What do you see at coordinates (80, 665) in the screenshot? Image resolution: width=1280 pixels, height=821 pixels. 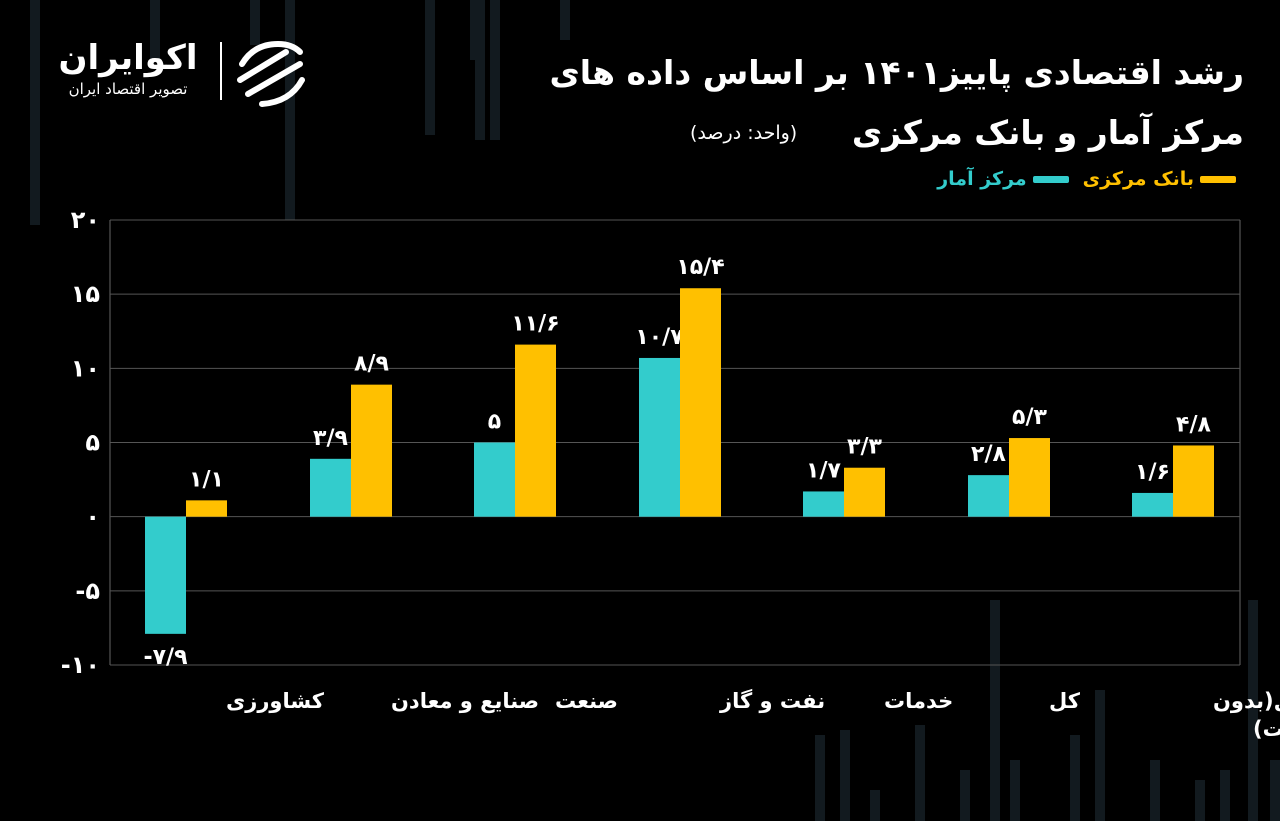 I see `y-tick-label: -۱۰` at bounding box center [80, 665].